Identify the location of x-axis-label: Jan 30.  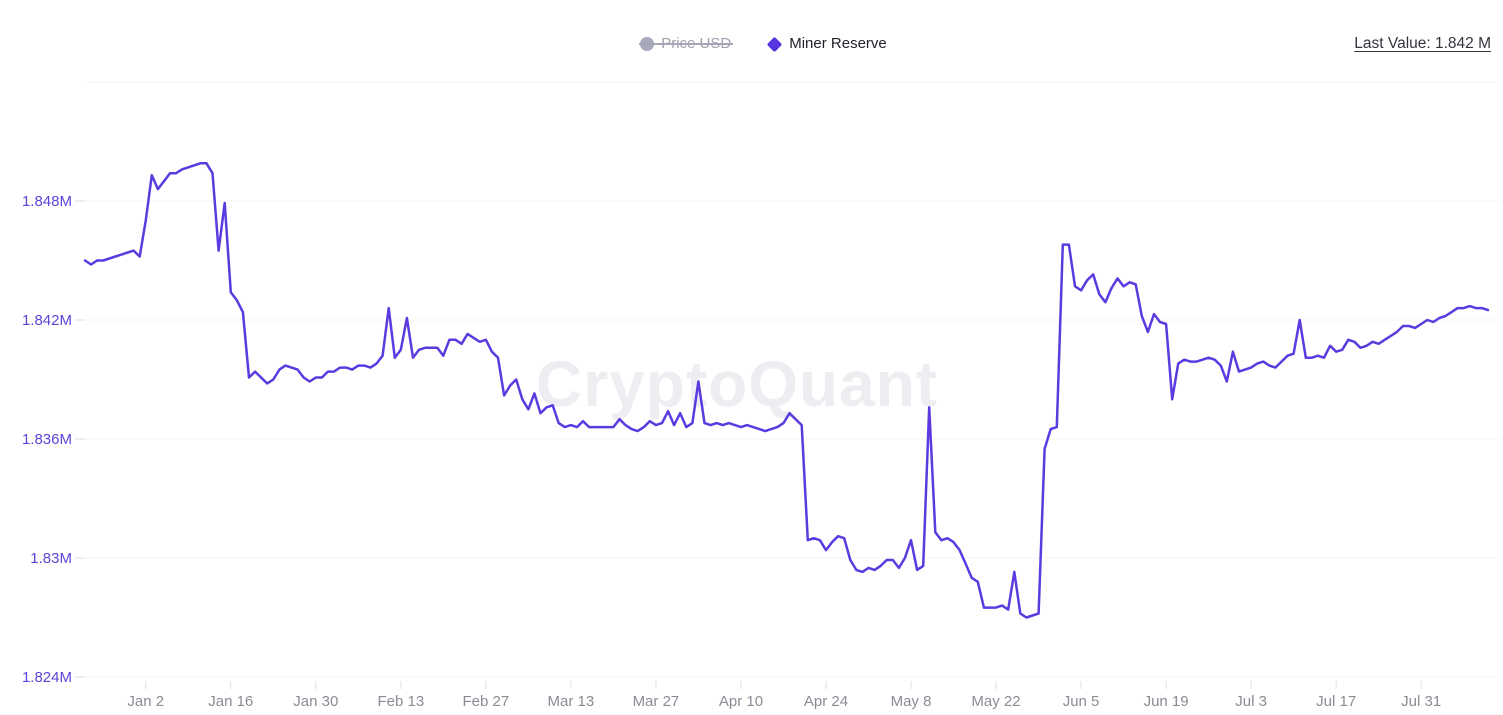
(315, 701).